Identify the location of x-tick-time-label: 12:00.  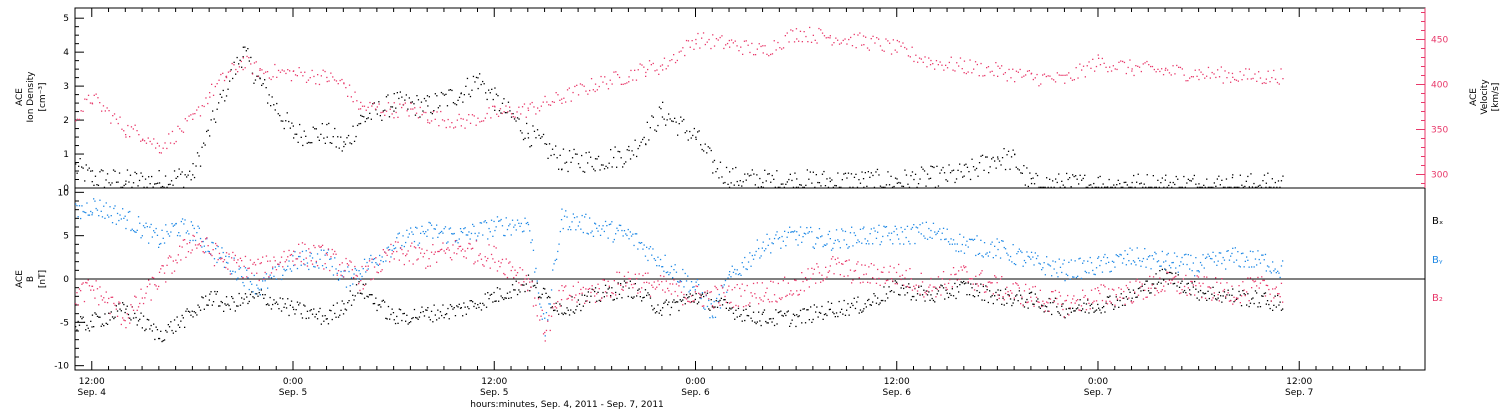
(897, 382).